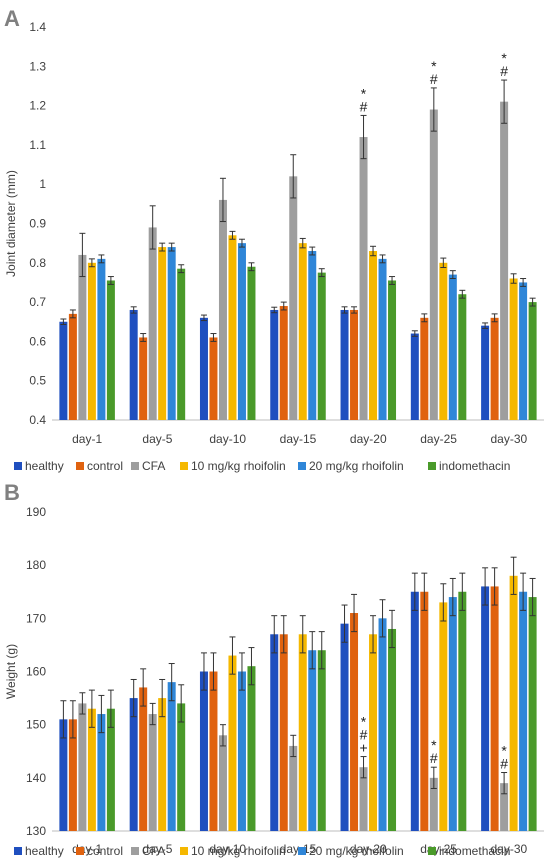 Image resolution: width=550 pixels, height=867 pixels. I want to click on panel-b-category-label: day-20, so click(368, 849).